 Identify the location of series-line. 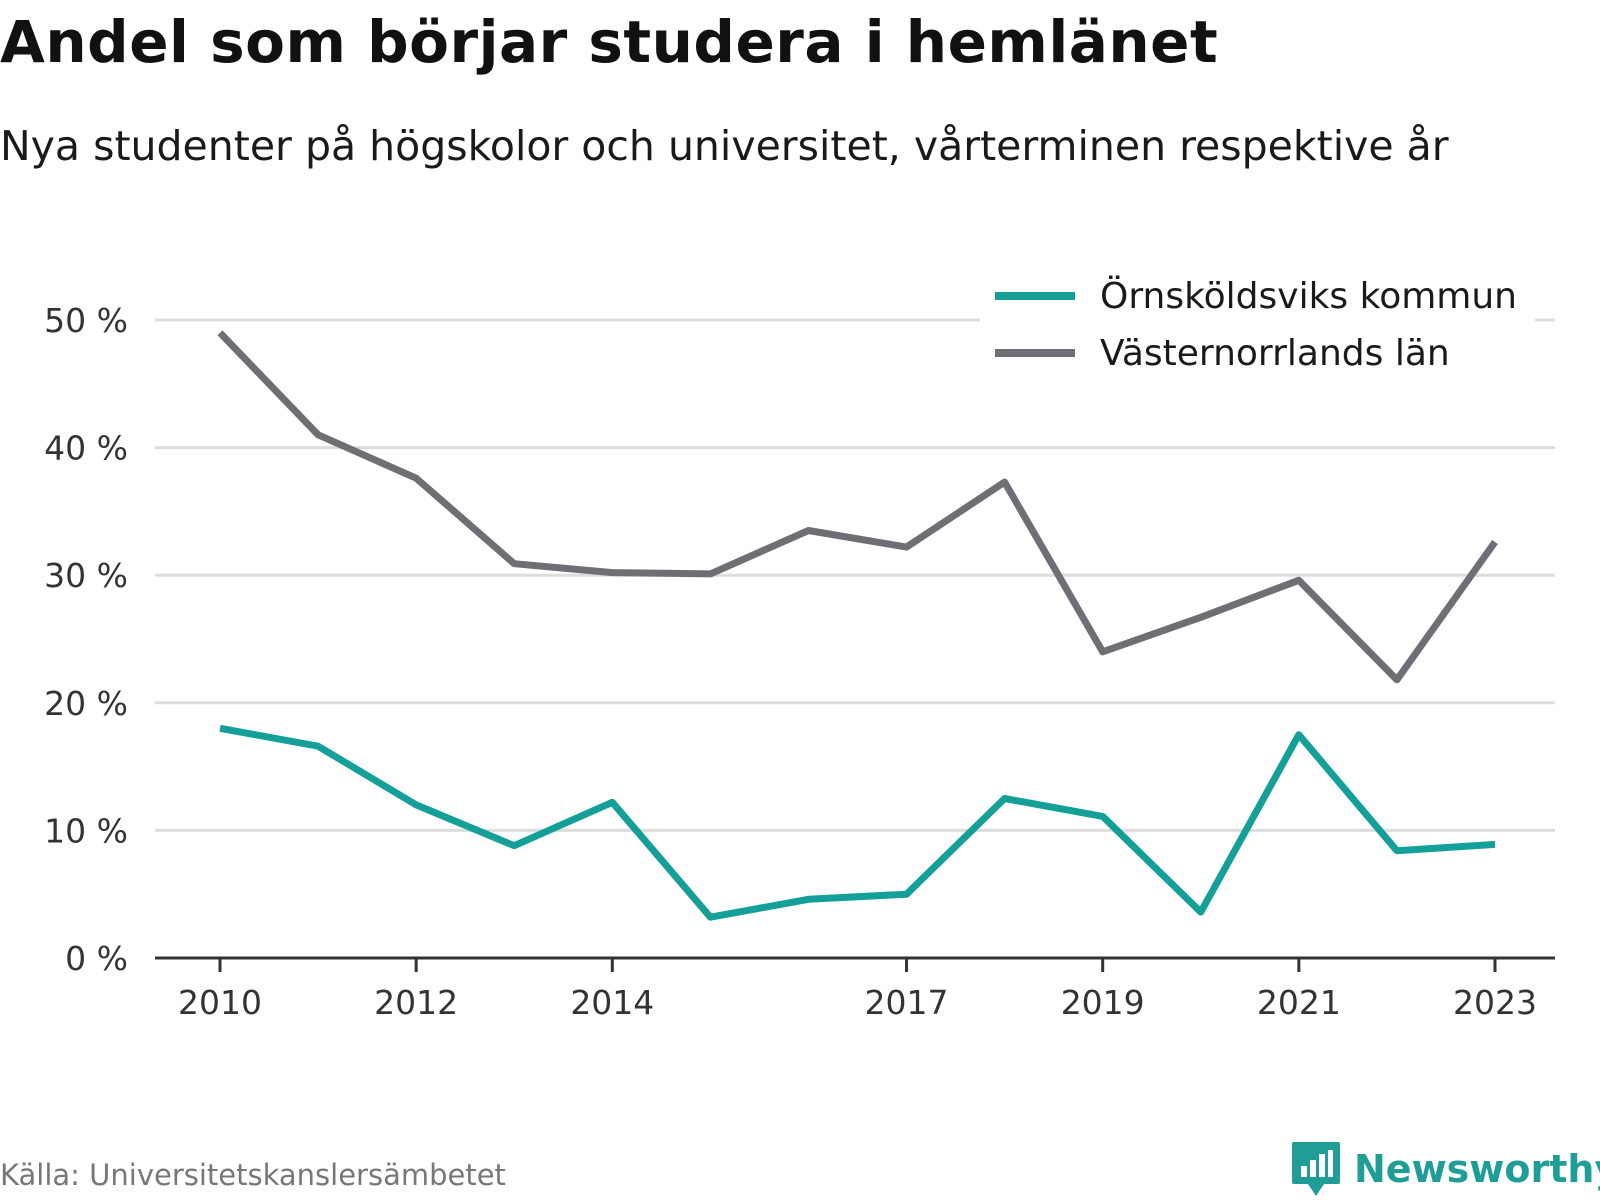
(857, 822).